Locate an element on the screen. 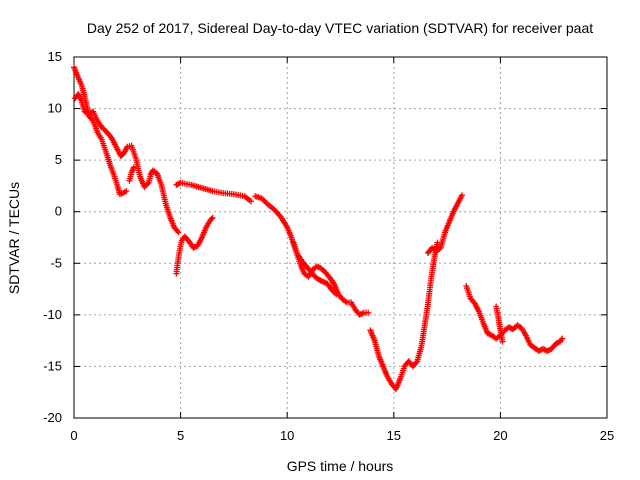 The image size is (640, 480). y-tick-label: -15 is located at coordinates (52, 365).